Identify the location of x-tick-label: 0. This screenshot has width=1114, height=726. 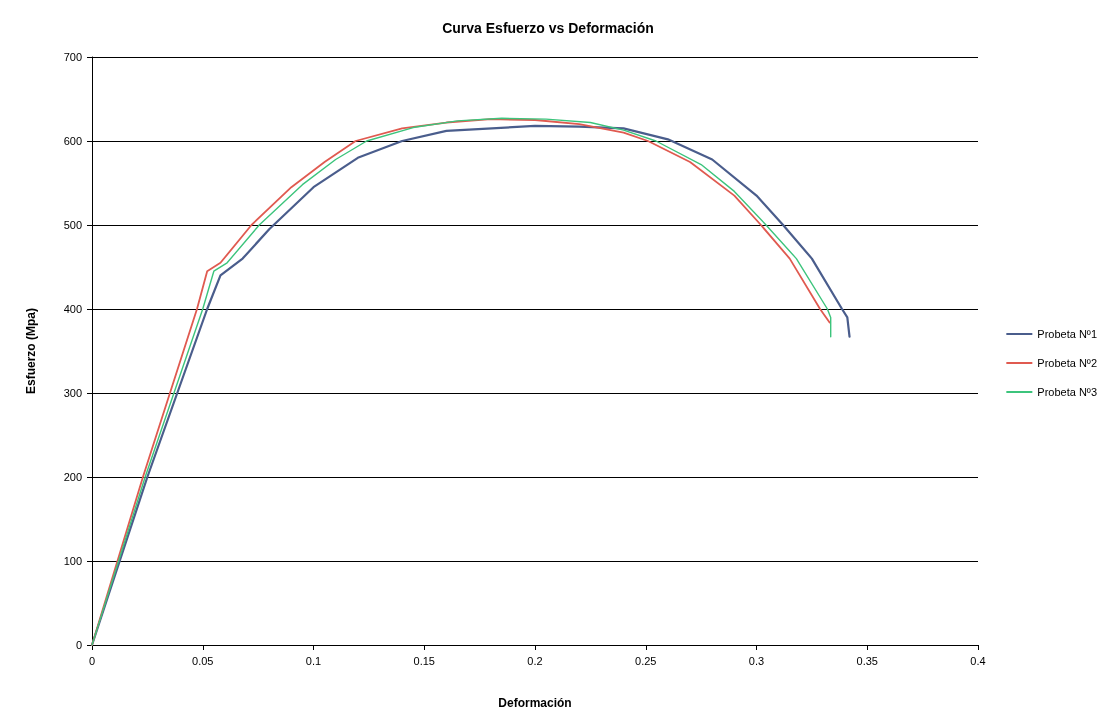
(92, 660).